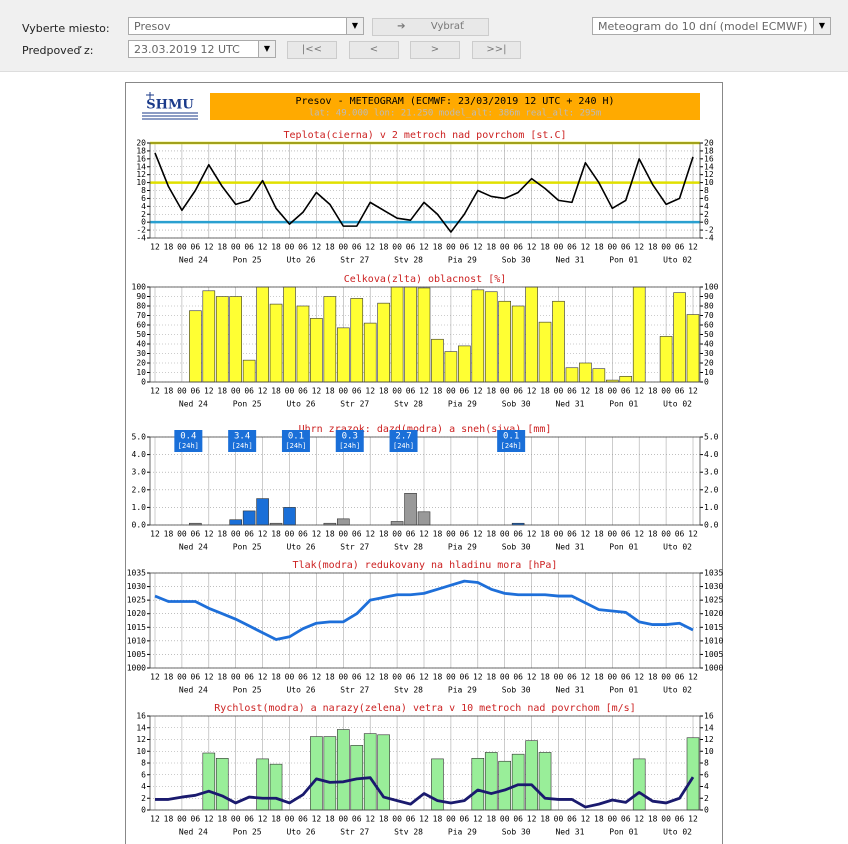  Describe the element at coordinates (709, 306) in the screenshot. I see `y-tick-label: 80` at that location.